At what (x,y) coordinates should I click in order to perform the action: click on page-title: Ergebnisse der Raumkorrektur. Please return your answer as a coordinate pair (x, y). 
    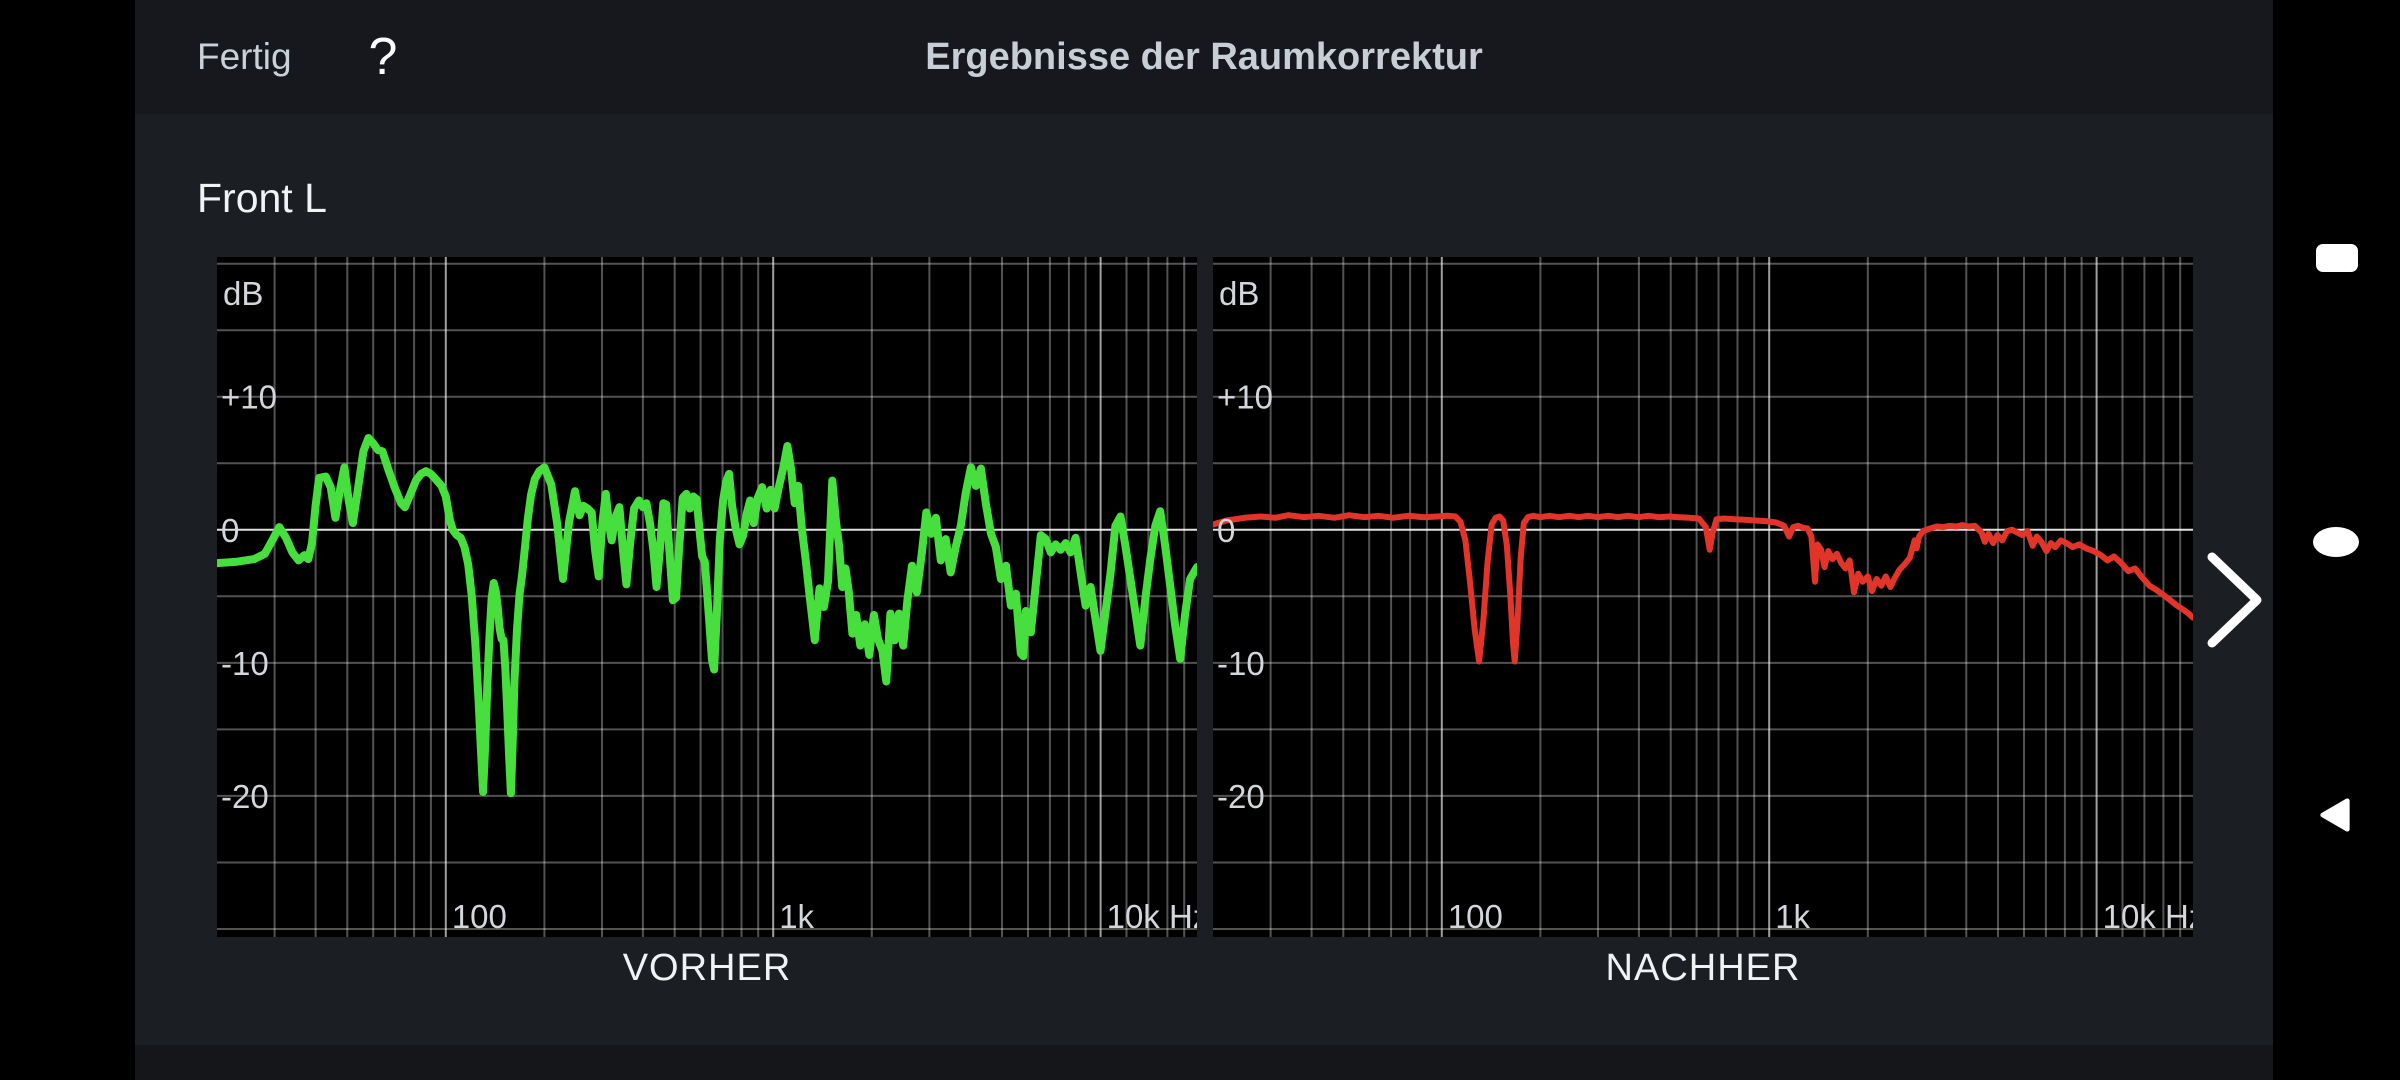
    Looking at the image, I should click on (1204, 57).